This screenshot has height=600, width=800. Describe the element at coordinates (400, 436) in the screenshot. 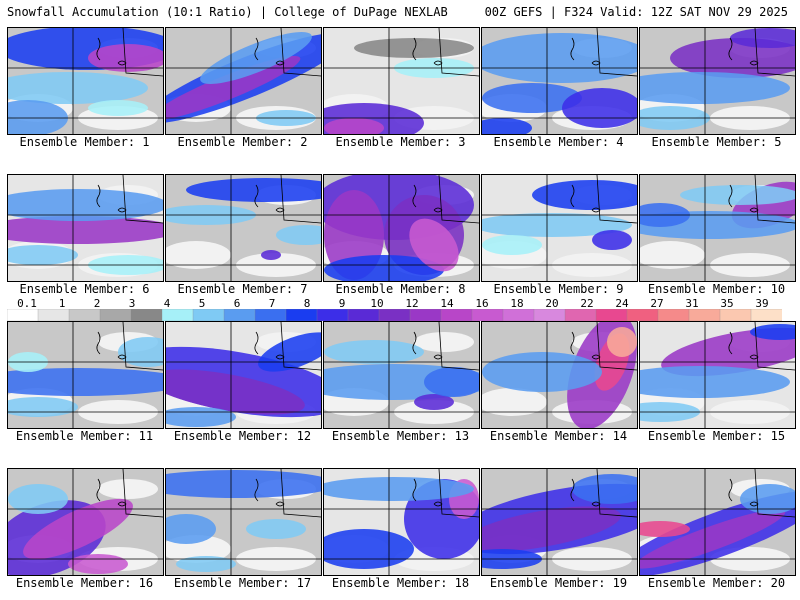

I see `ensemble-member-label: Ensemble Member: 13` at that location.